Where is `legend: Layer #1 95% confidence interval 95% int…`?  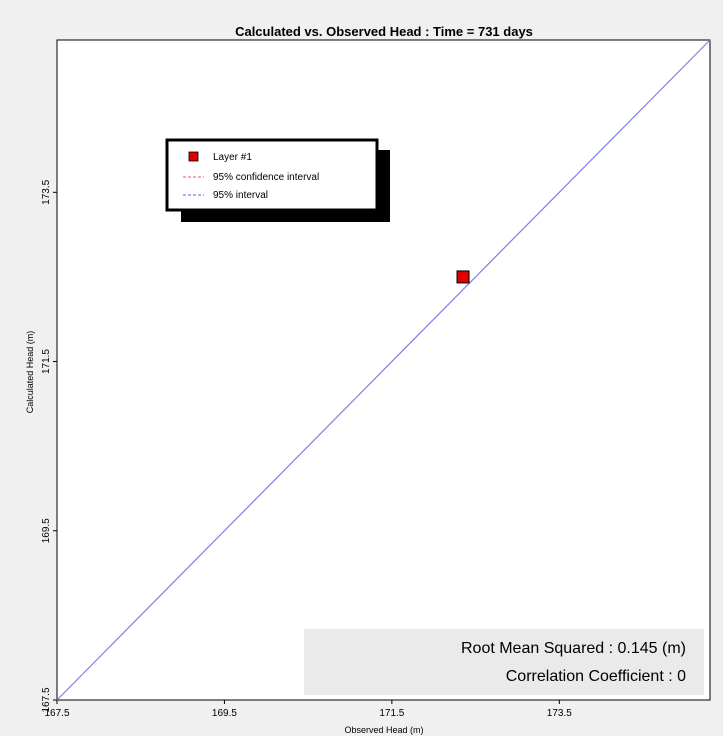
legend: Layer #1 95% confidence interval 95% int… is located at coordinates (277, 180).